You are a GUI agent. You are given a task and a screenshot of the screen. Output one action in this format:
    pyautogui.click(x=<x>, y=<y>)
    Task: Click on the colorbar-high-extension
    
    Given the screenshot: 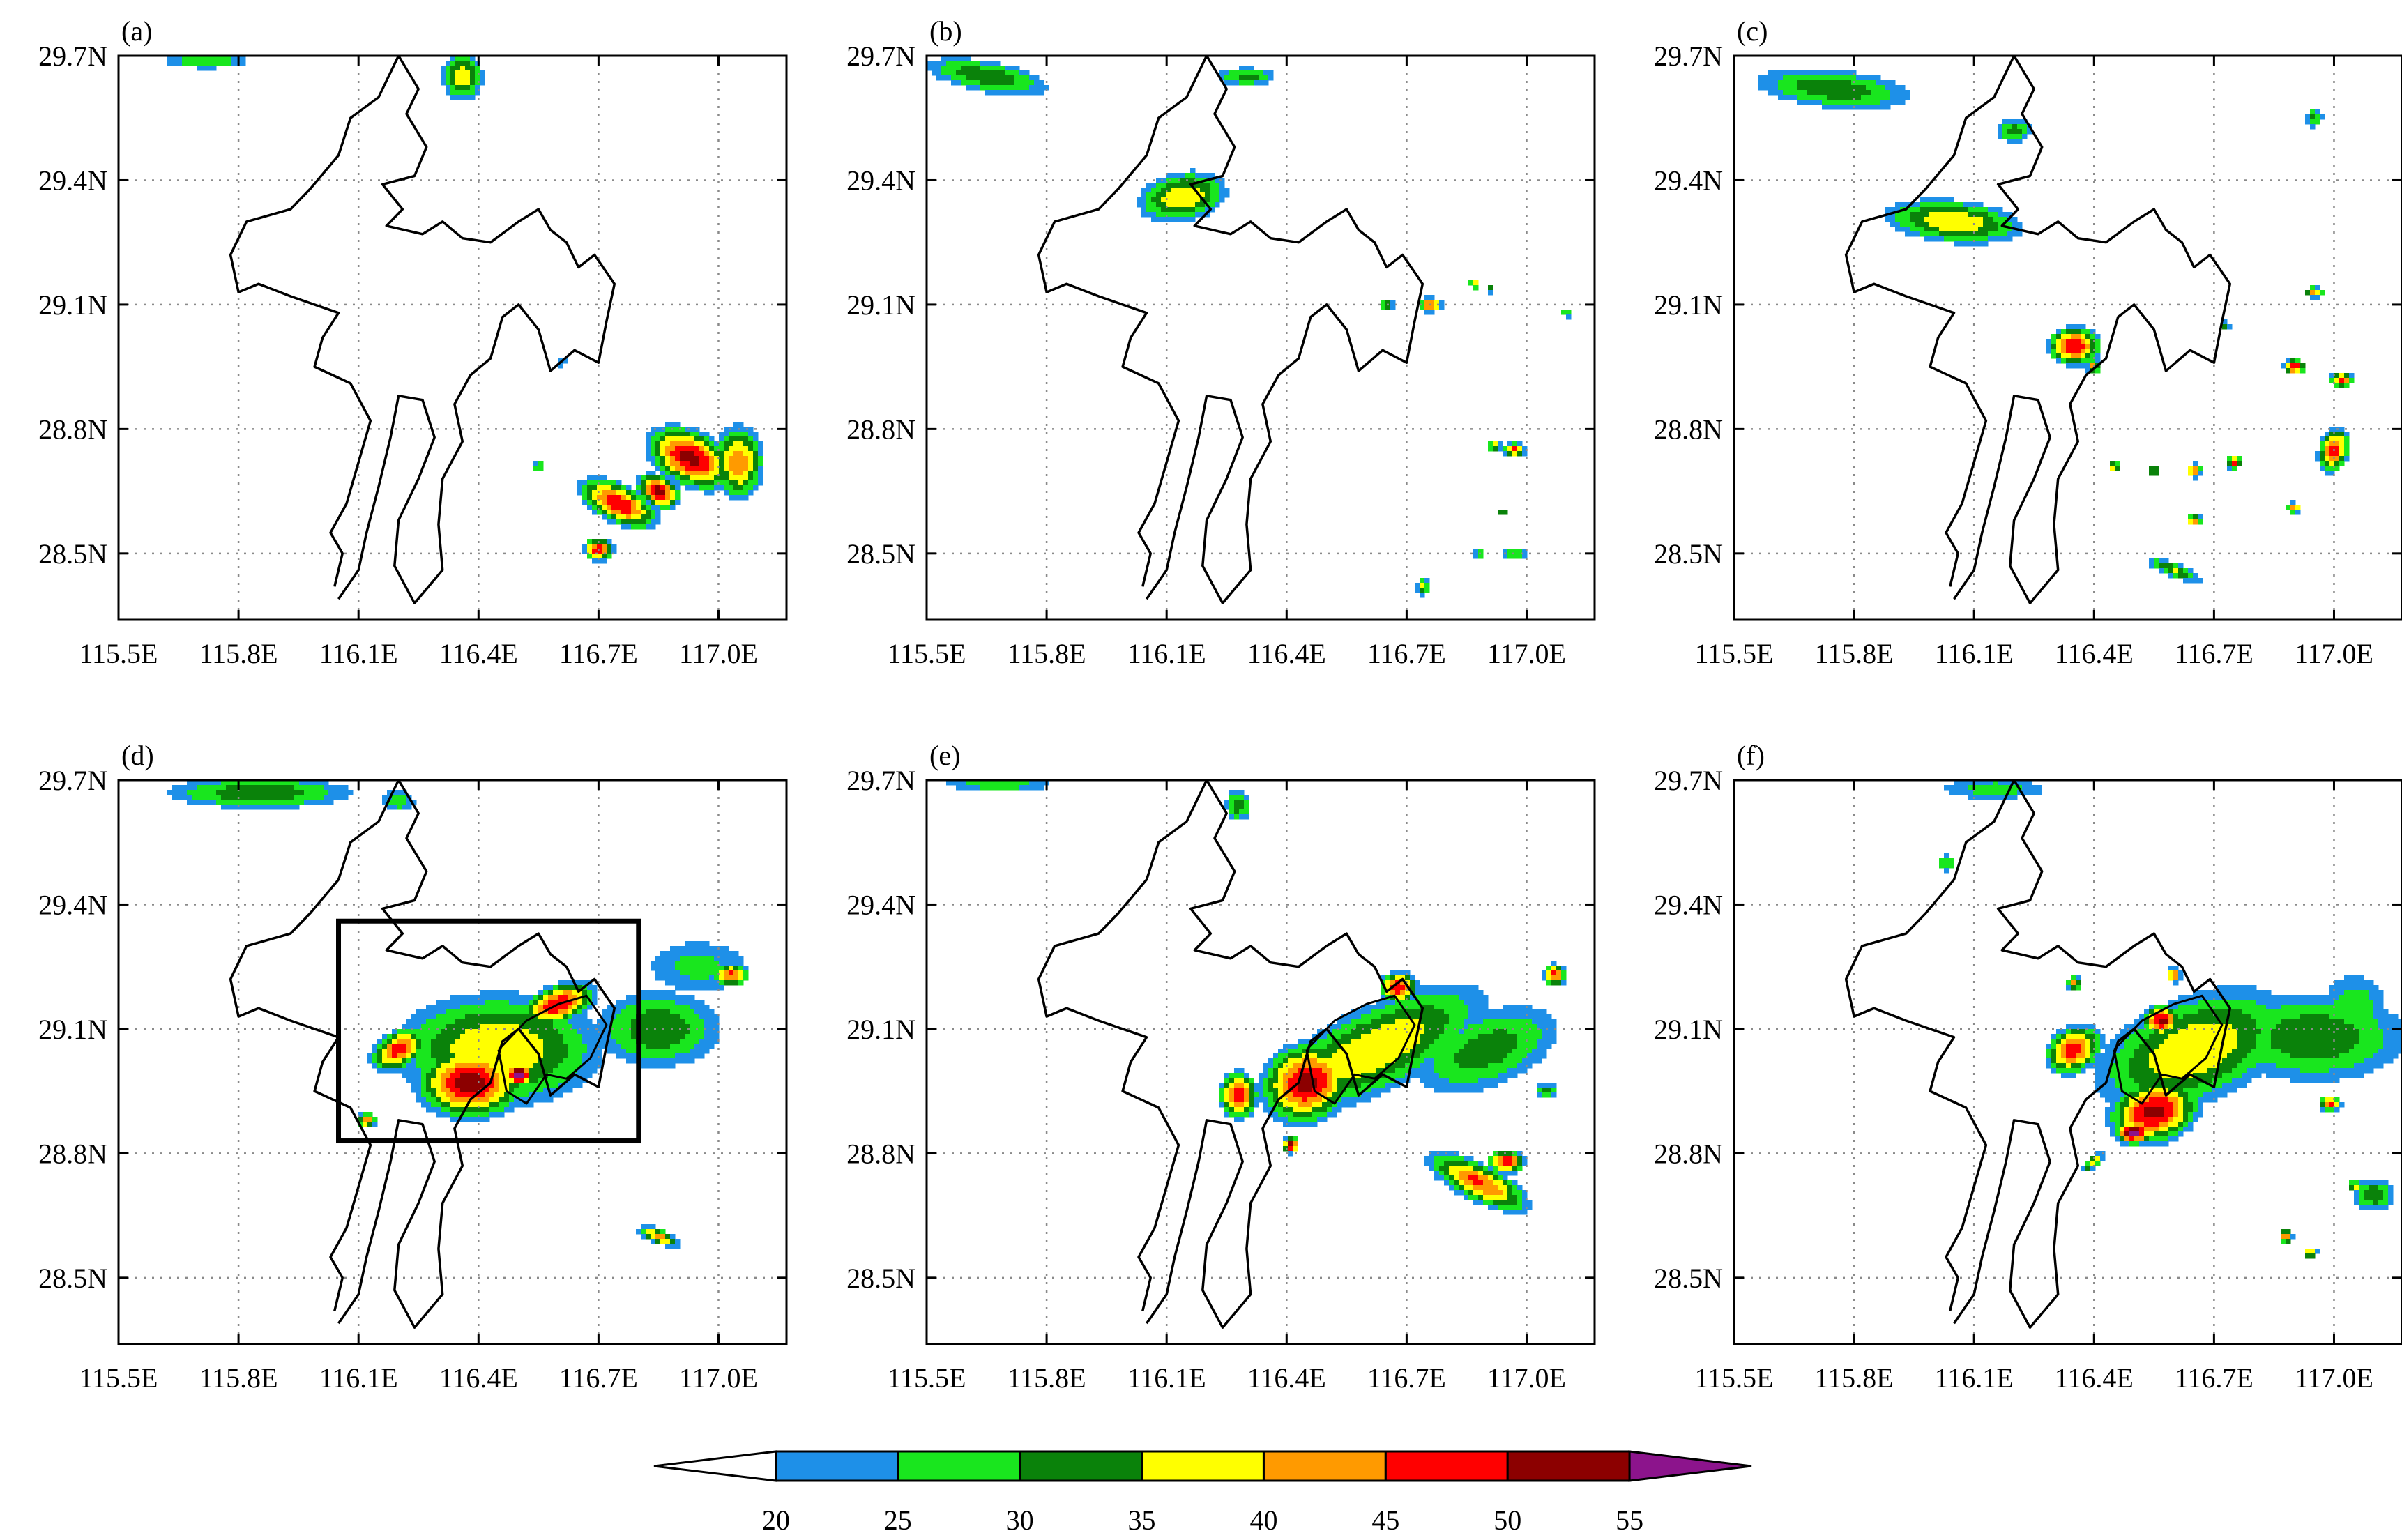 What is the action you would take?
    pyautogui.click(x=1690, y=1466)
    